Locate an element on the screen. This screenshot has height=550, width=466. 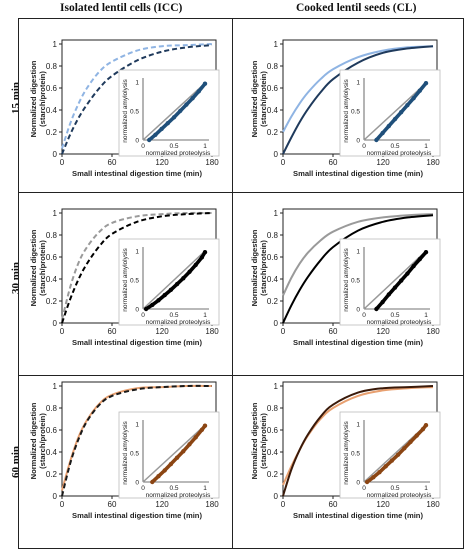
icc-30-inset-y-tick-label-2: 1 is located at coordinates (137, 252).